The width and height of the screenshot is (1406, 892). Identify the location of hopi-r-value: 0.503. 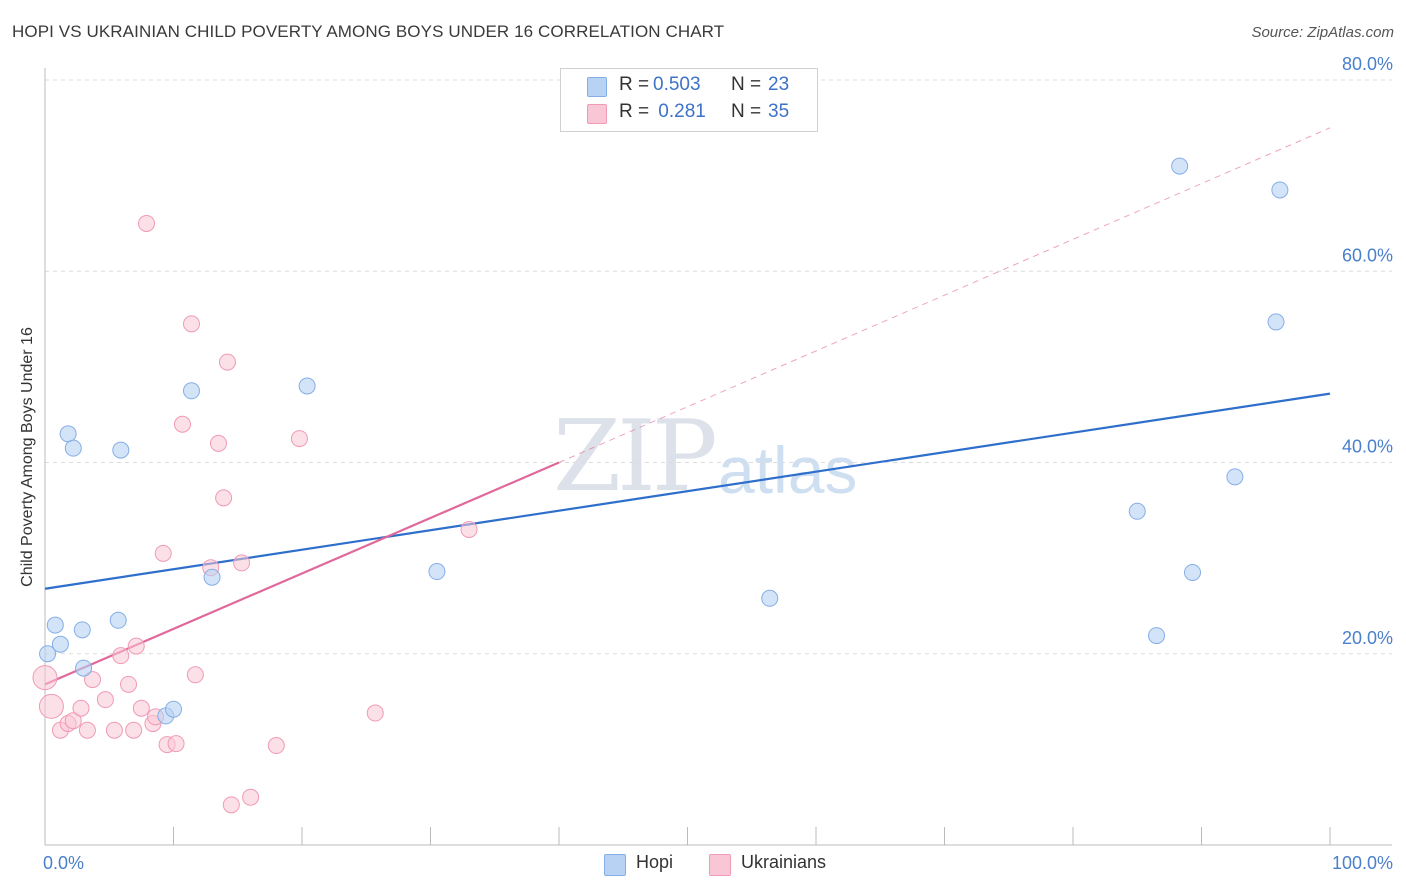
(677, 84).